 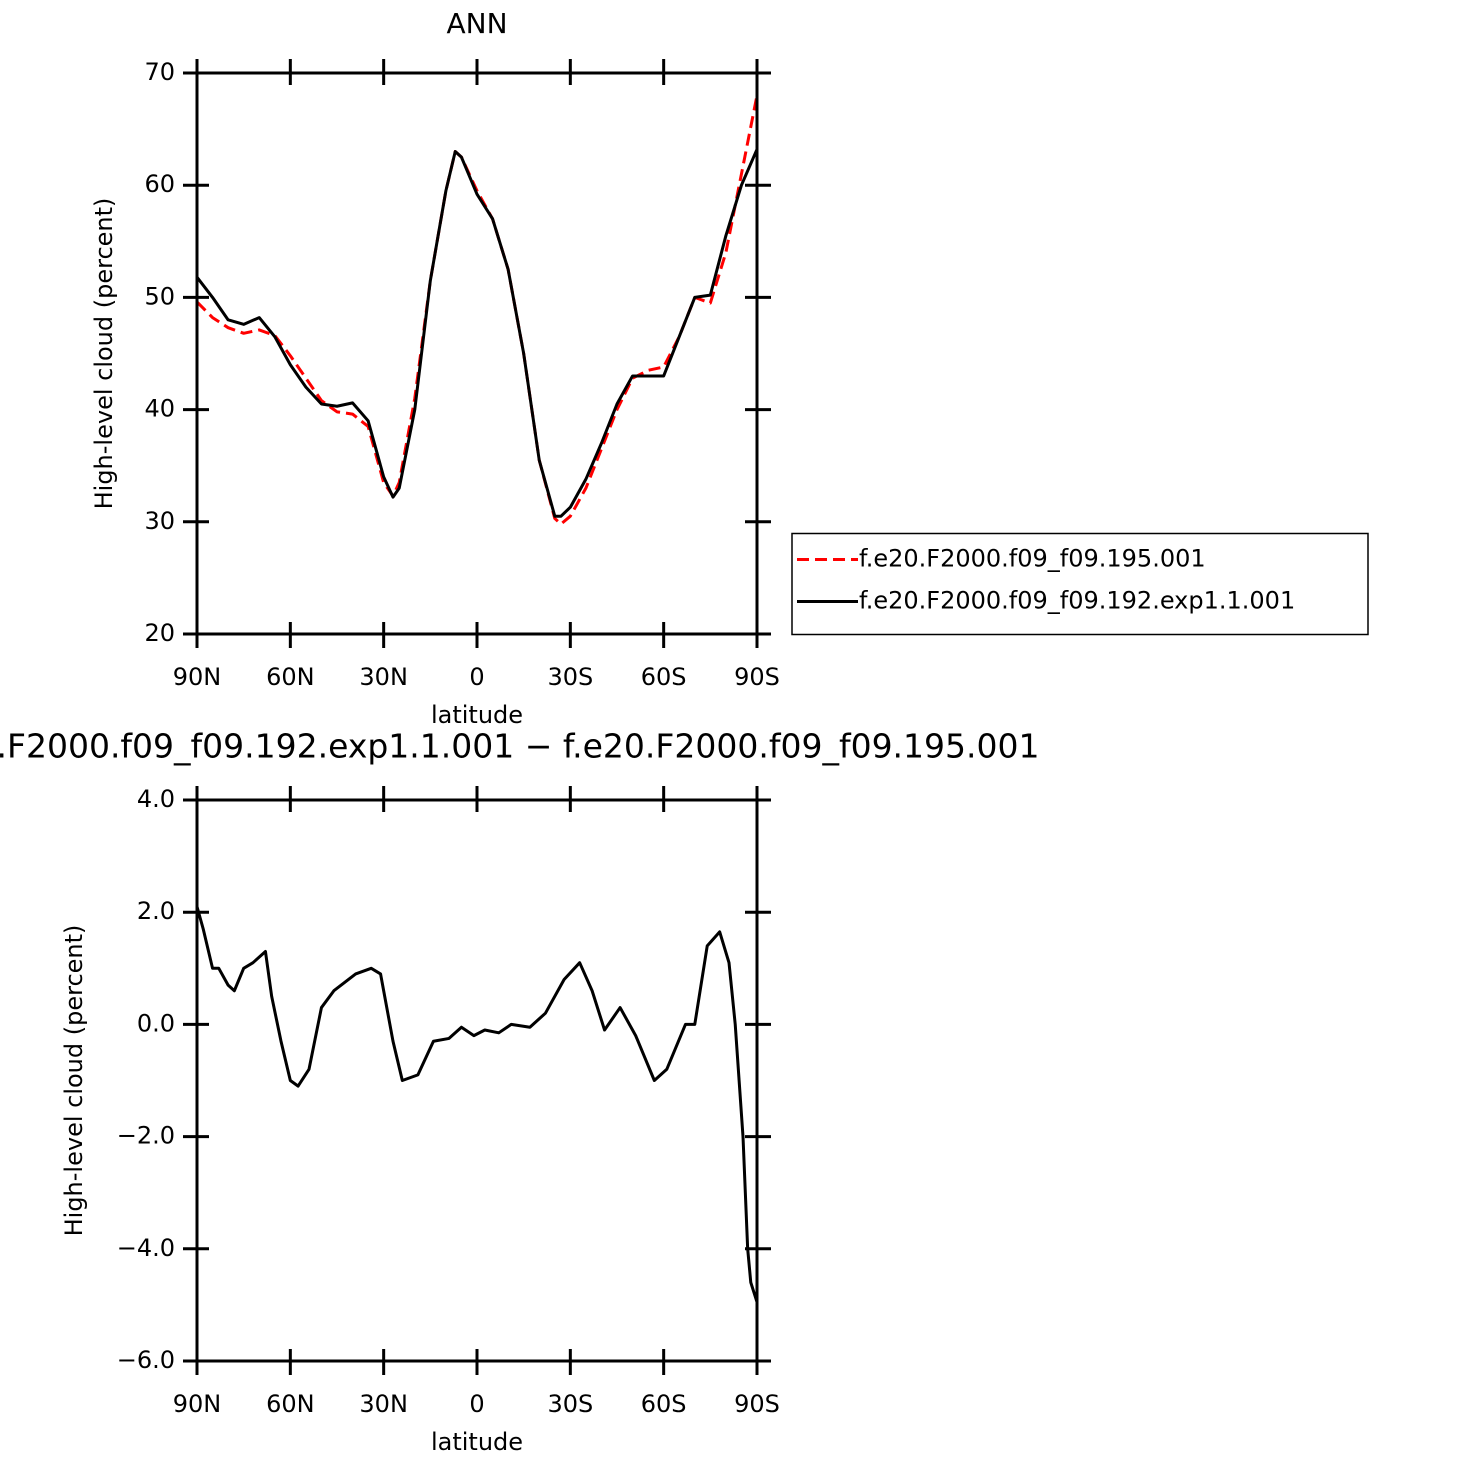 I want to click on y-tick-label: 30, so click(x=159, y=521).